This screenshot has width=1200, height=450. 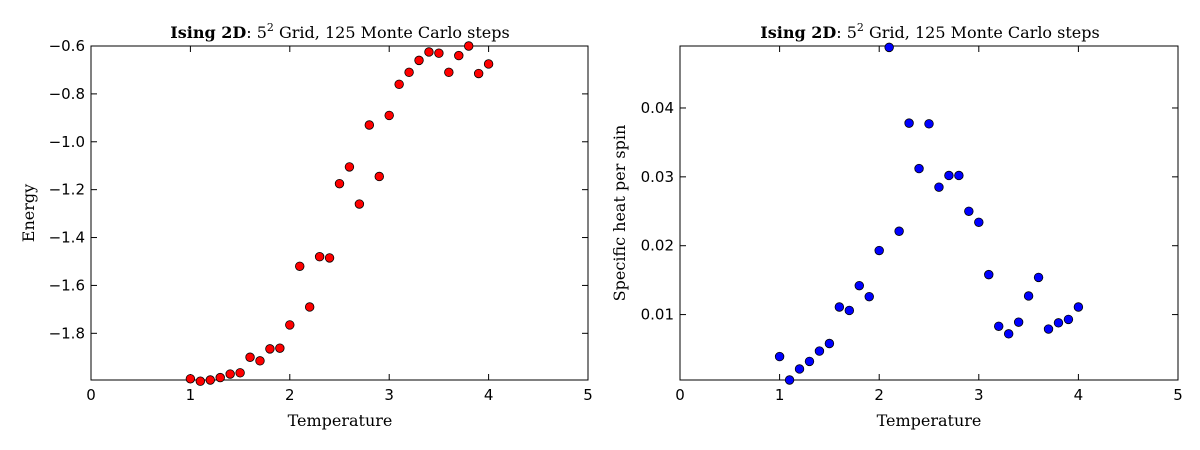 I want to click on specific-heat-x-tick-label: 3, so click(x=979, y=395).